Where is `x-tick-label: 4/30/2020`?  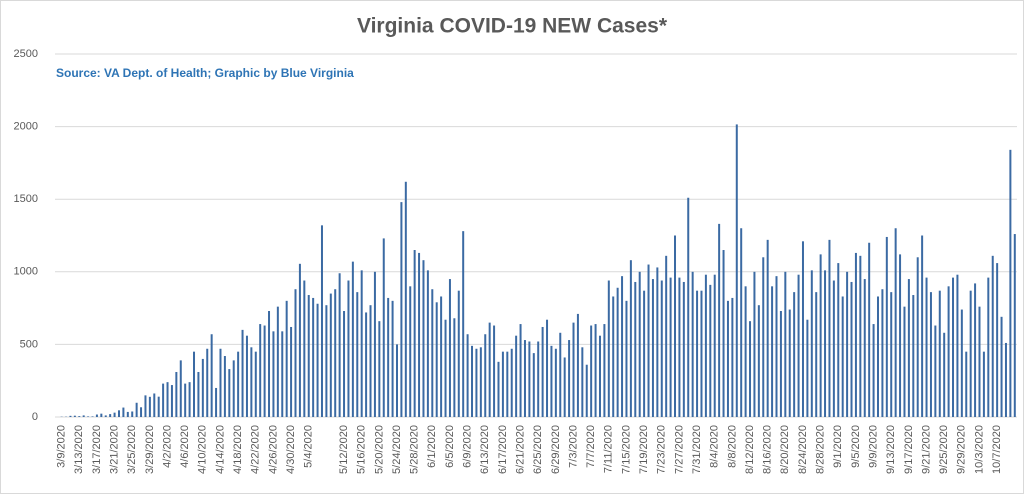
x-tick-label: 4/30/2020 is located at coordinates (291, 449).